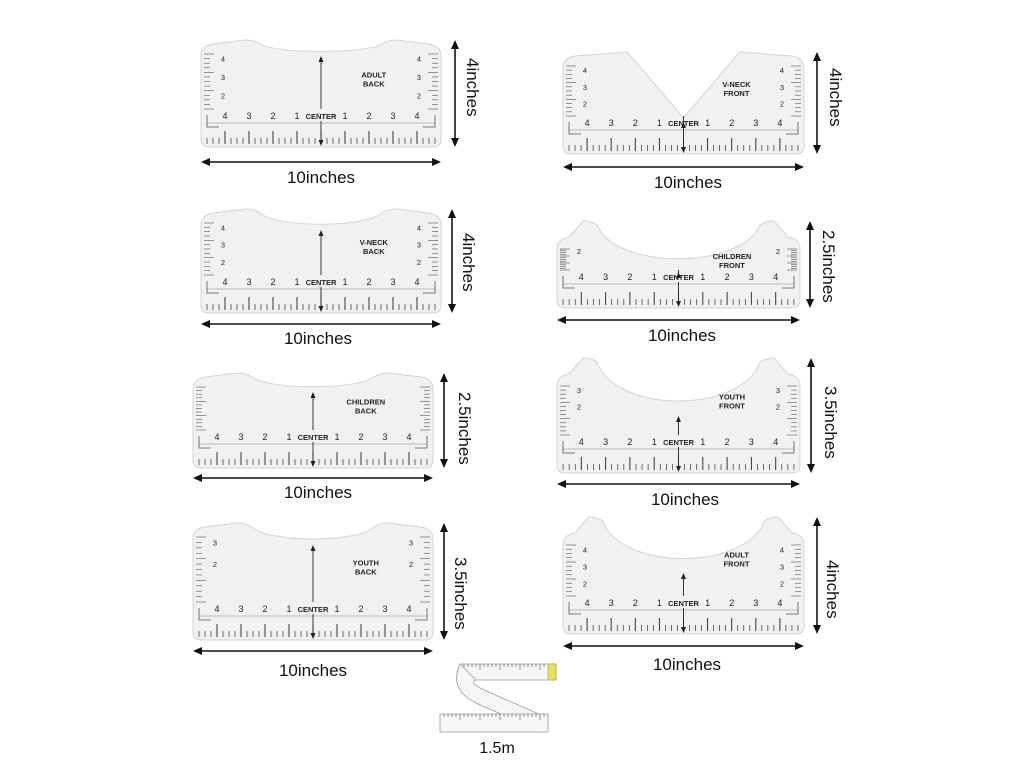  Describe the element at coordinates (830, 422) in the screenshot. I see `height-label-youth-front: 3.5inches` at that location.